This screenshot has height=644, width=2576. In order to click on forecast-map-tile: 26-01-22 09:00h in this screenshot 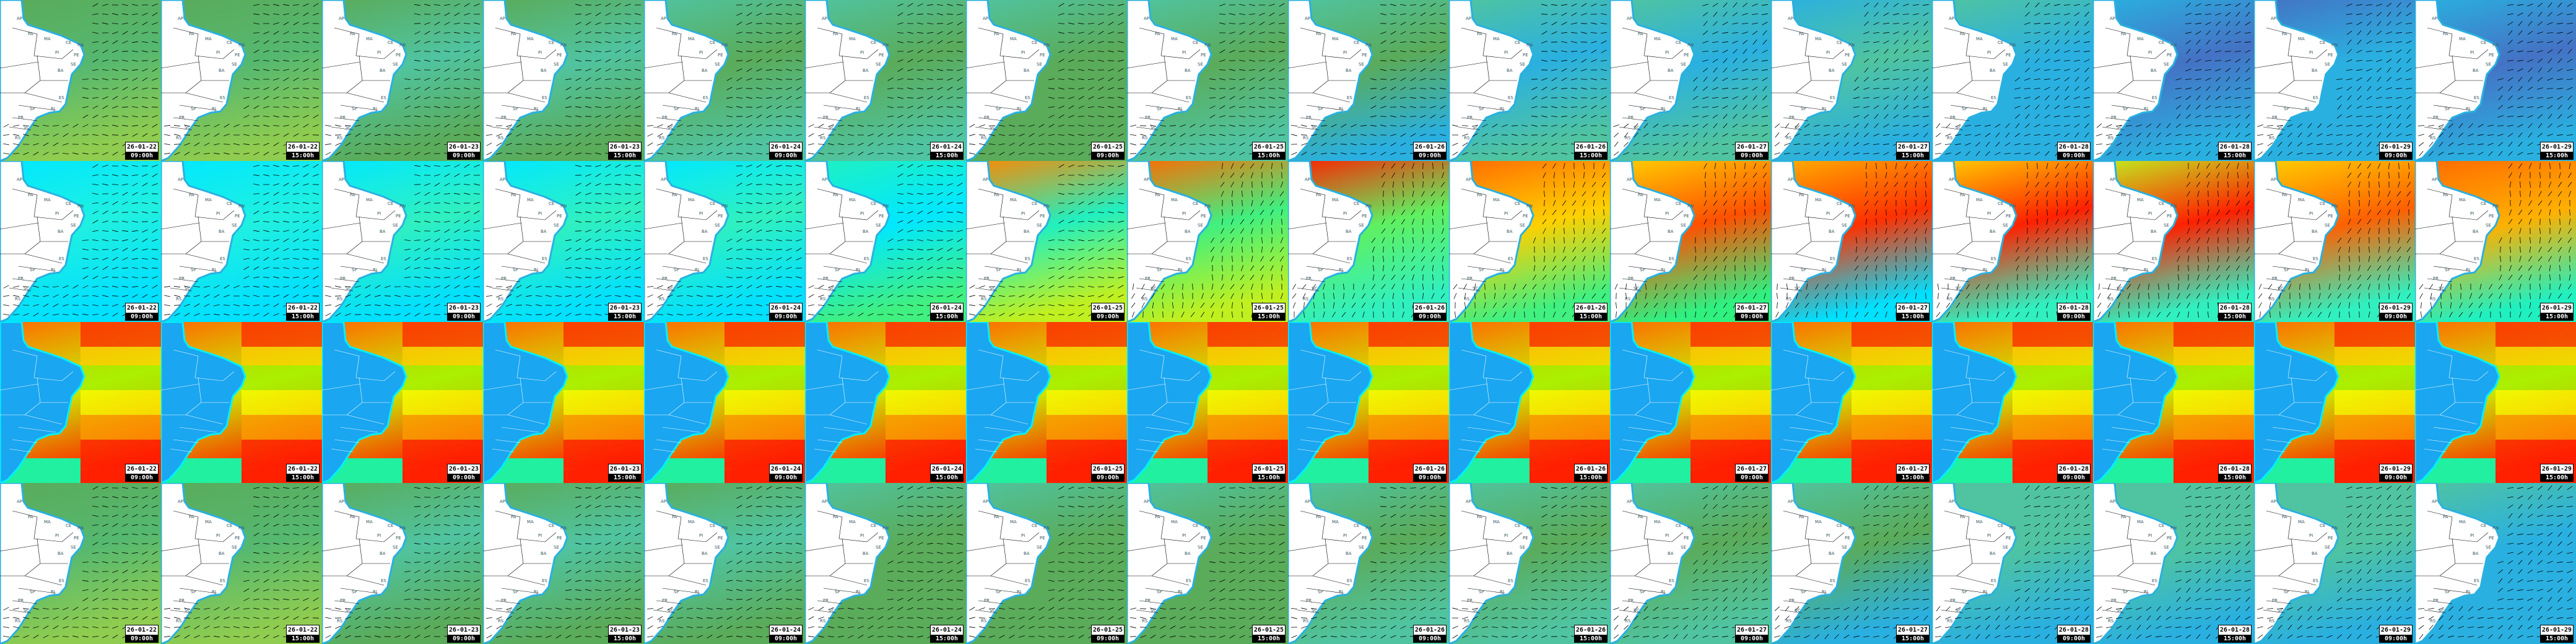, I will do `click(80, 402)`.